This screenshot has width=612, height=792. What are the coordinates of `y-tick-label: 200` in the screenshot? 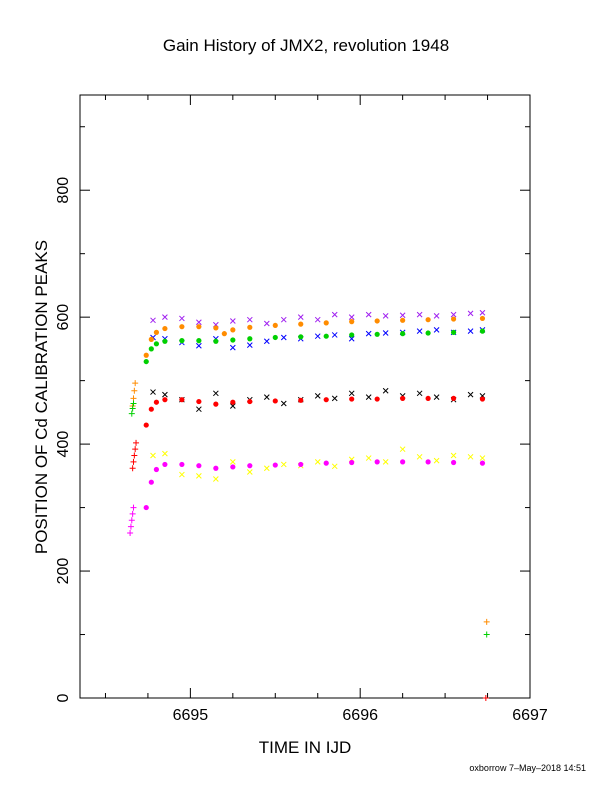 It's located at (63, 571).